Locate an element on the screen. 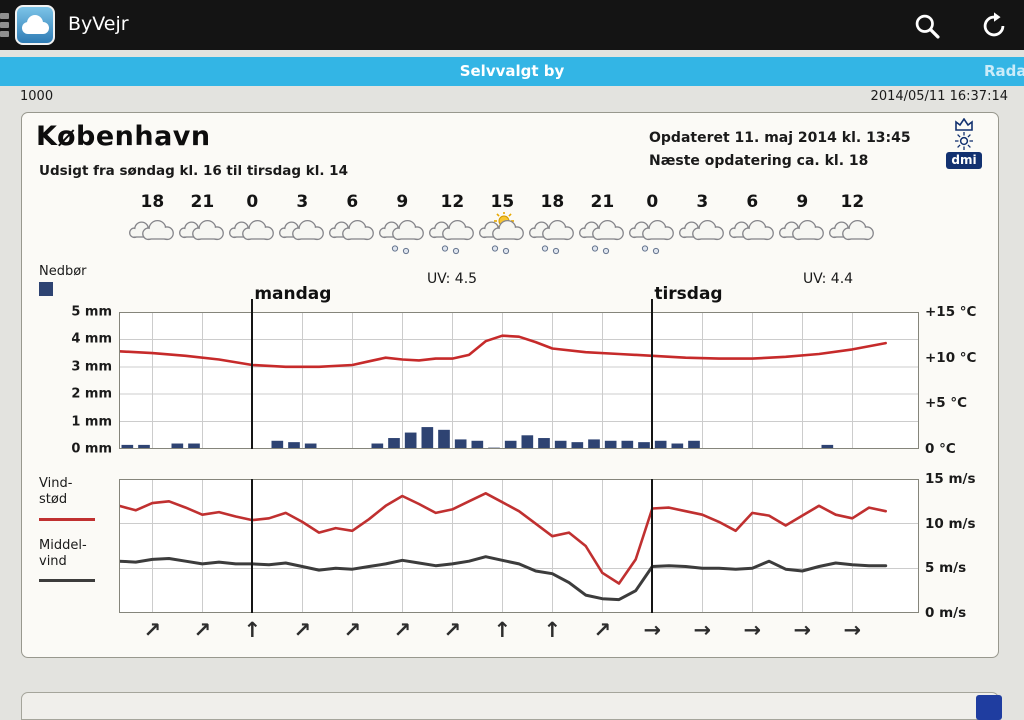 The width and height of the screenshot is (1024, 720). timestamp: 2014/05/11 16:37:14 is located at coordinates (939, 96).